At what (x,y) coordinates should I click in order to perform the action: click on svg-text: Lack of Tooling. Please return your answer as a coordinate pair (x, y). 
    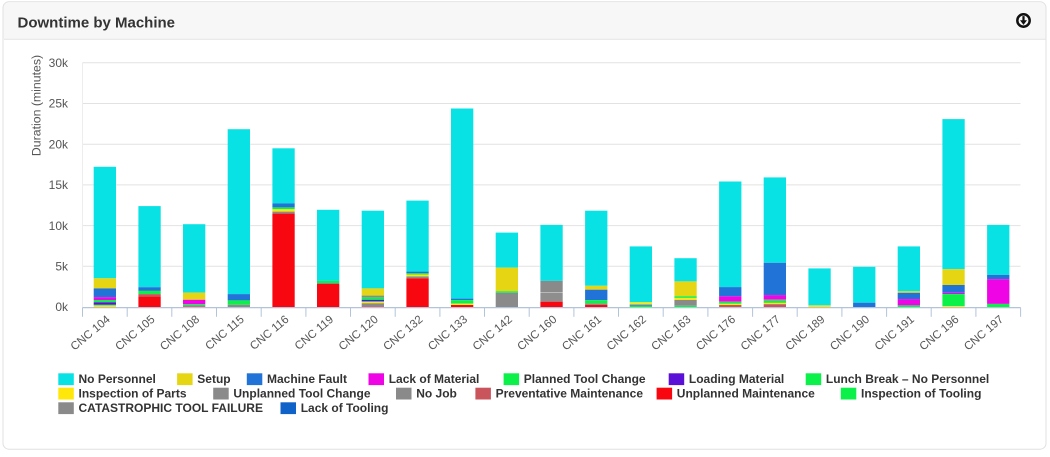
    Looking at the image, I should click on (345, 408).